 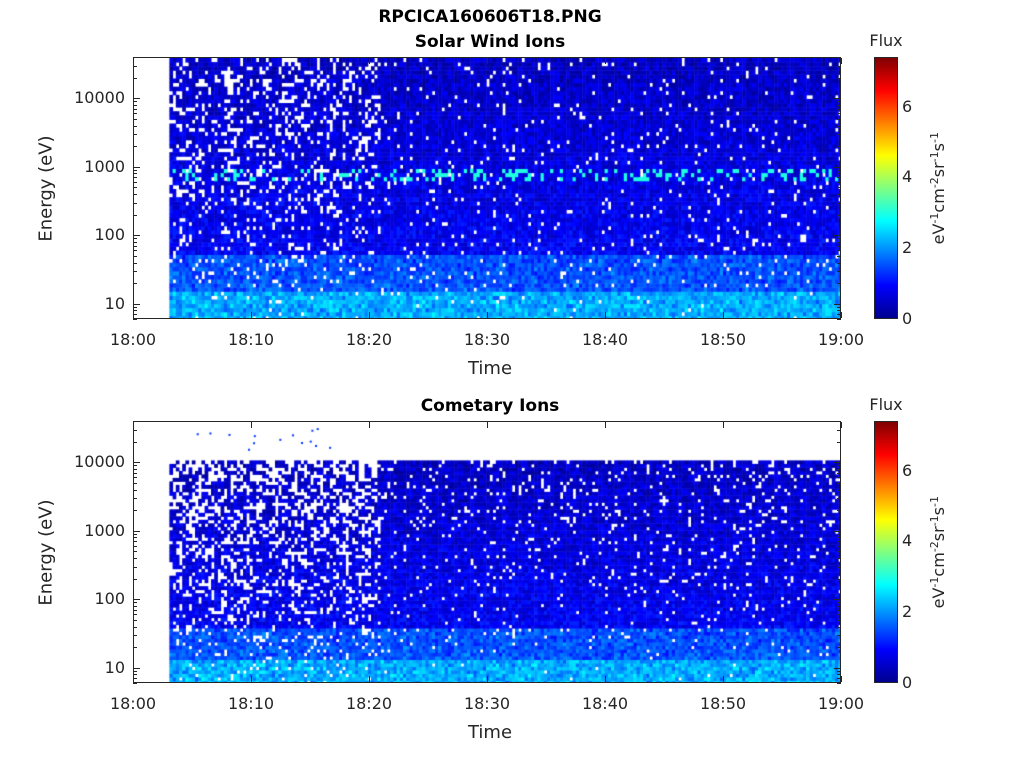 I want to click on x-tick-label: 18:20, so click(x=369, y=703).